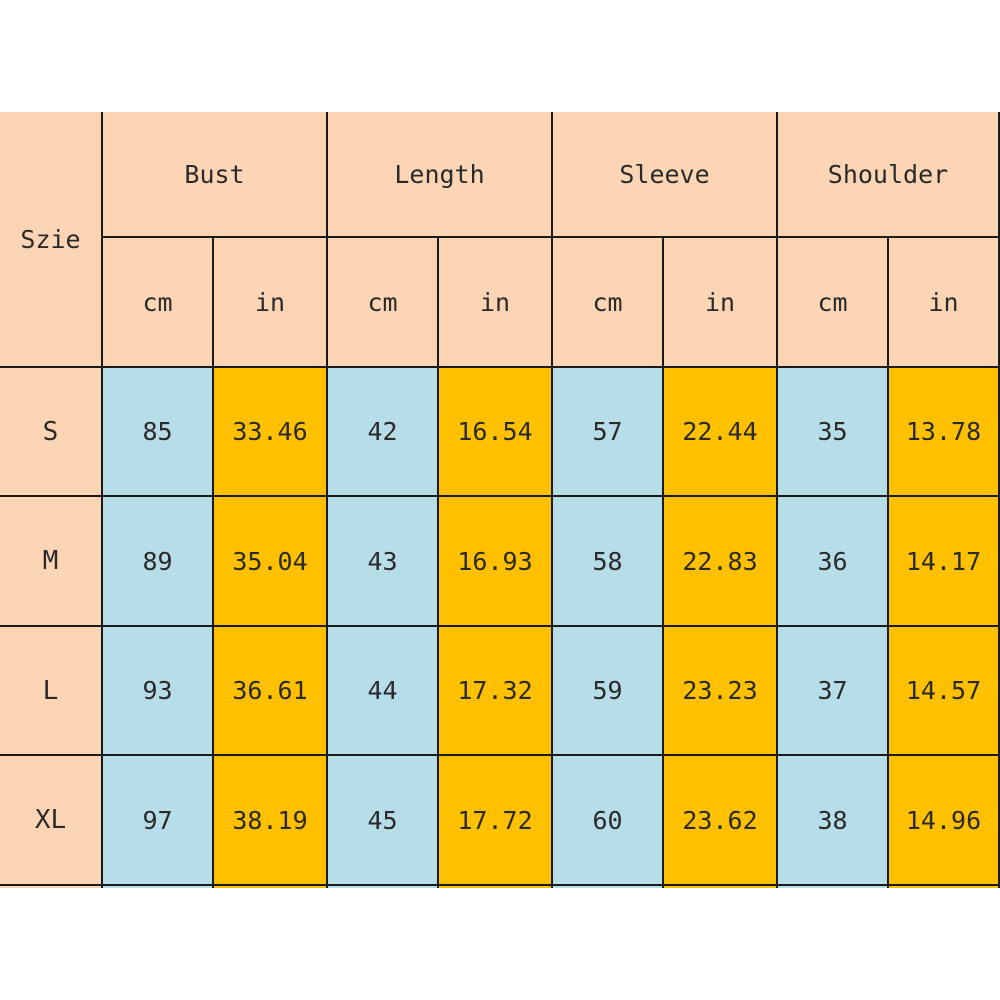 The height and width of the screenshot is (1000, 1000). What do you see at coordinates (158, 432) in the screenshot?
I see `cm-value-cell: 85` at bounding box center [158, 432].